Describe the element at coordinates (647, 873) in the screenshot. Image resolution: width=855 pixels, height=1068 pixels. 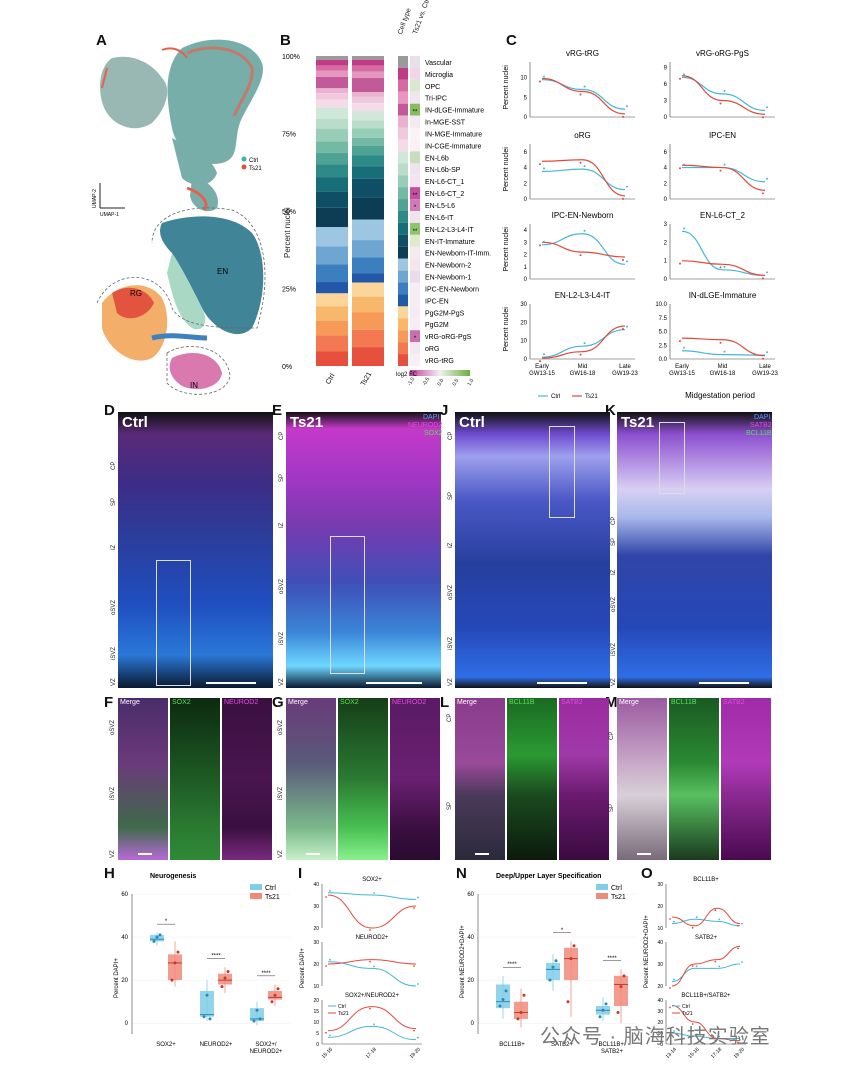
I see `panel-label-o: O` at that location.